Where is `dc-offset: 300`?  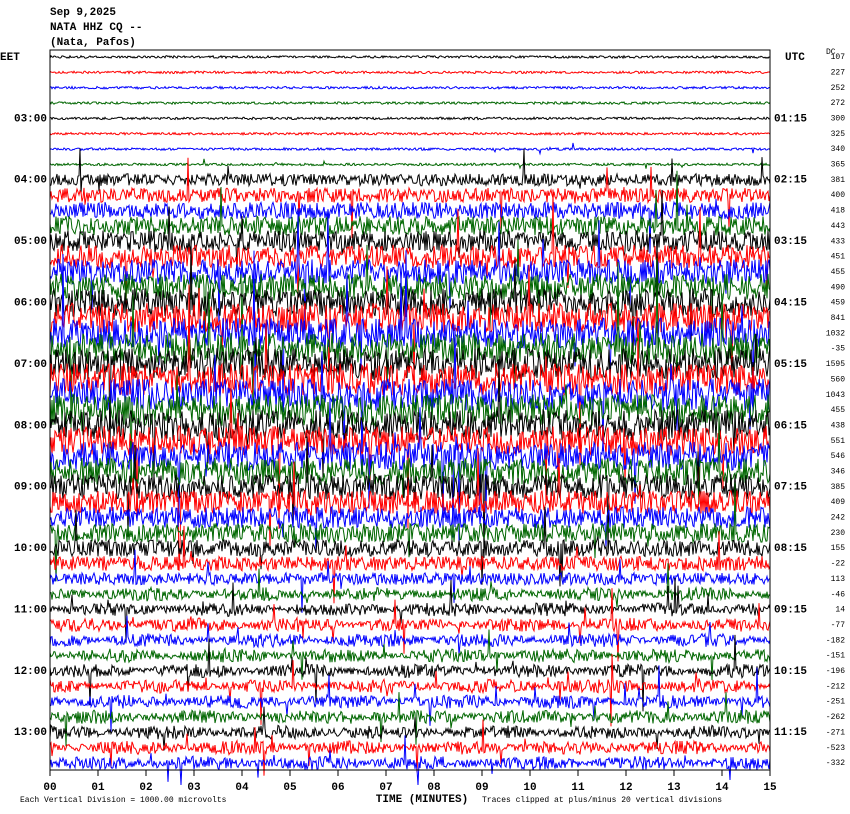
dc-offset: 300 is located at coordinates (838, 119).